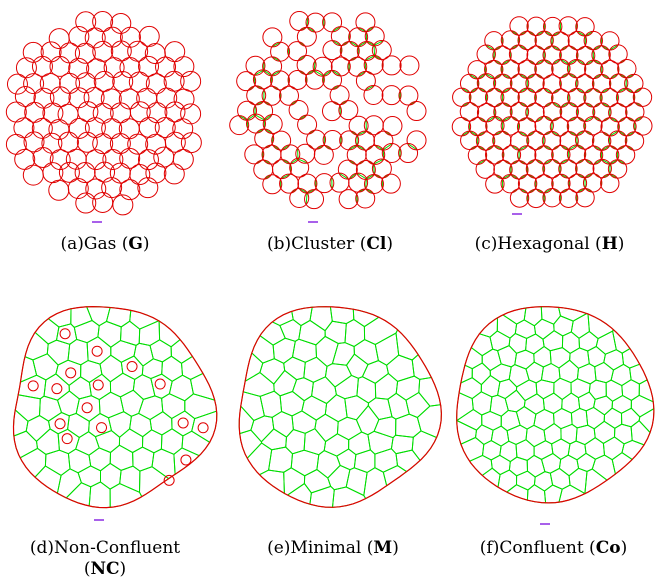  Describe the element at coordinates (279, 244) in the screenshot. I see `caption-cluster-label: (b)` at that location.